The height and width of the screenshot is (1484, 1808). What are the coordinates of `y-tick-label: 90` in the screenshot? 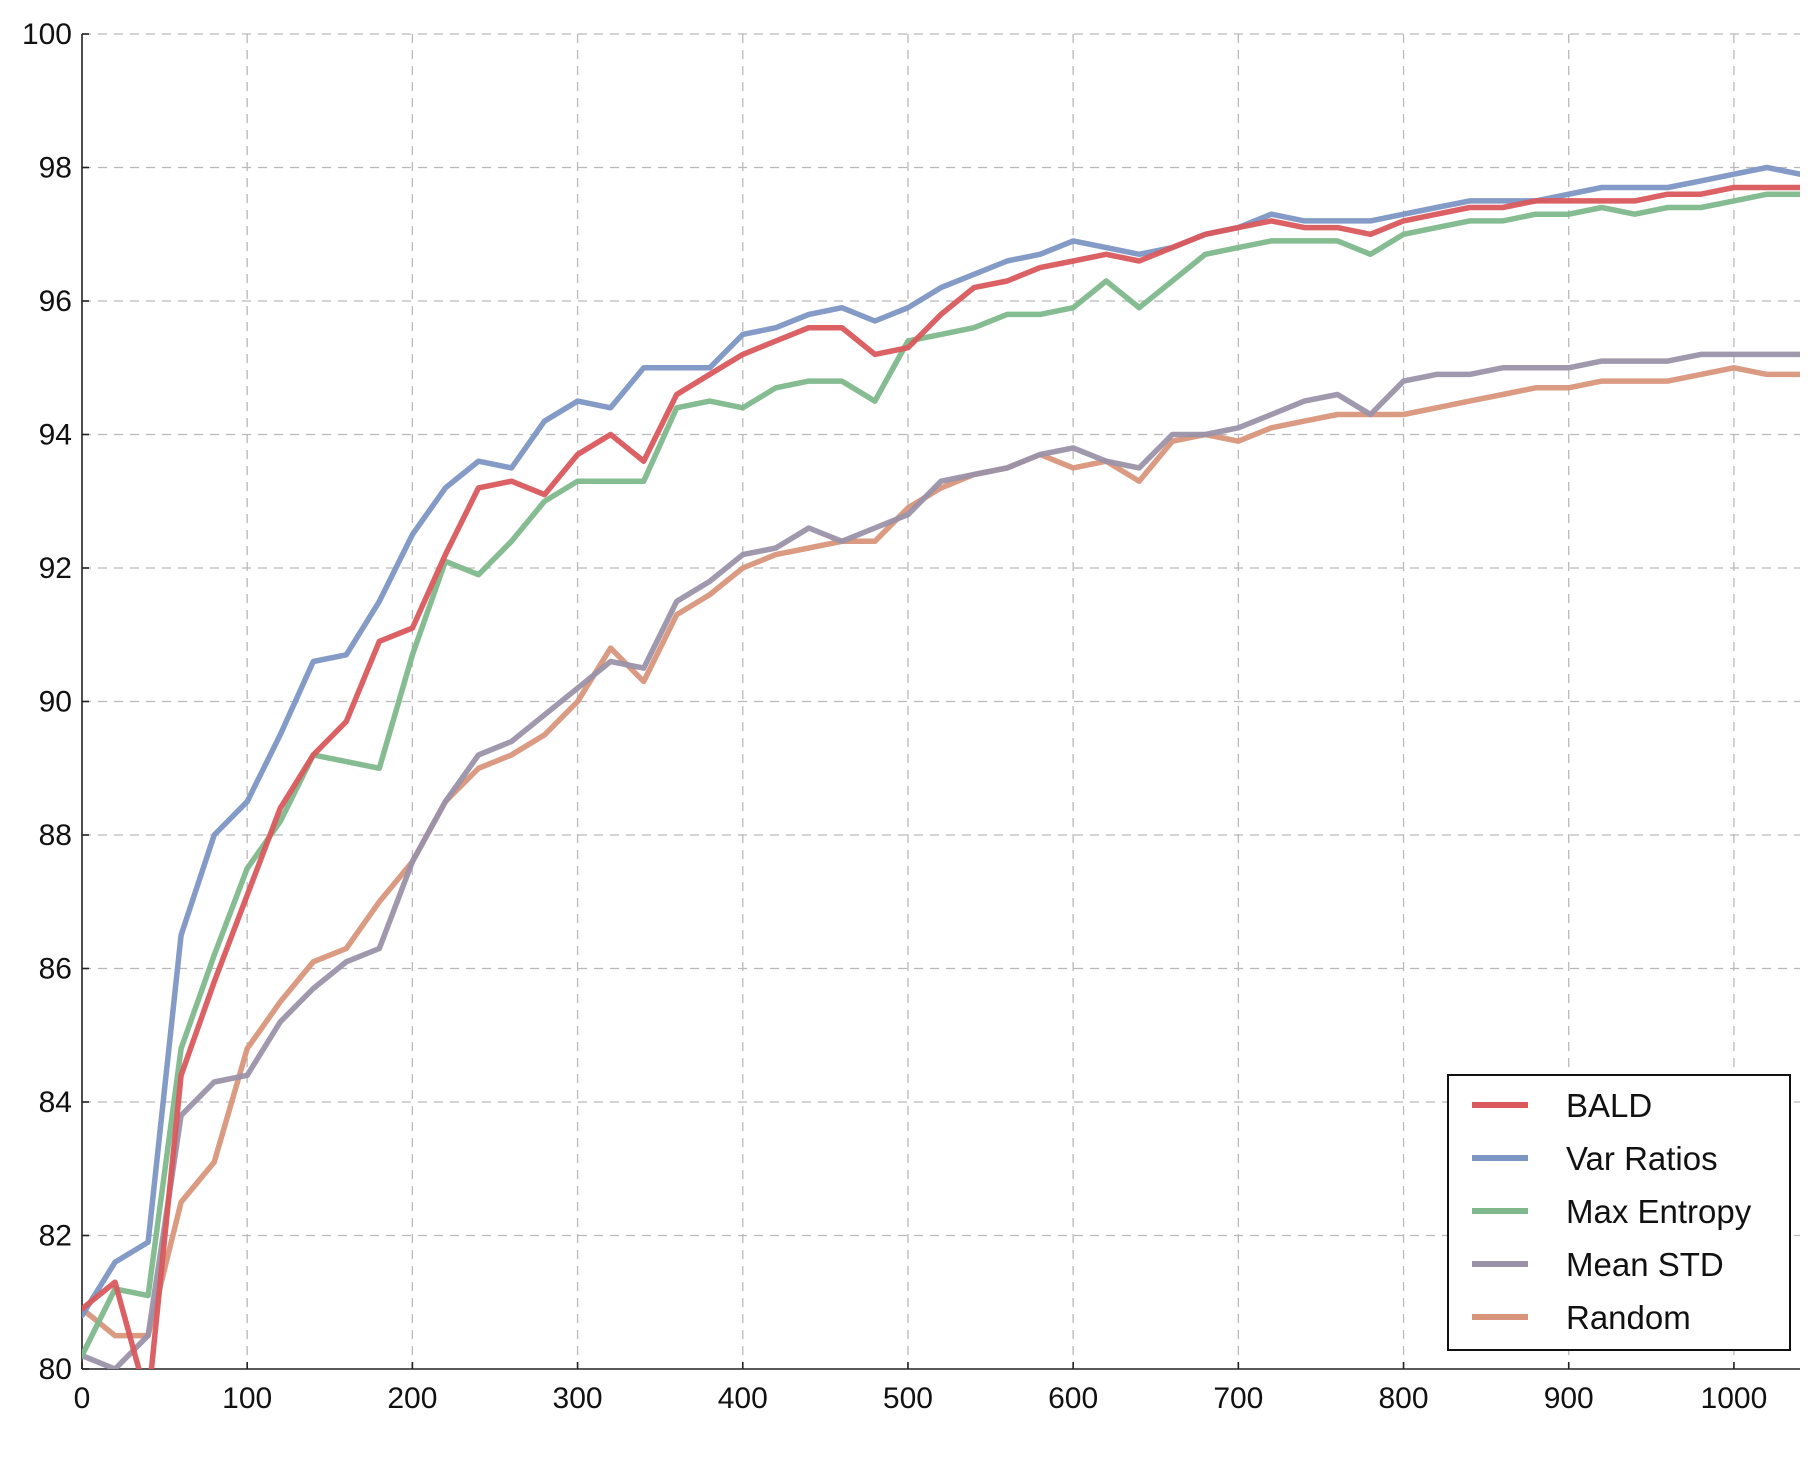 It's located at (55, 702).